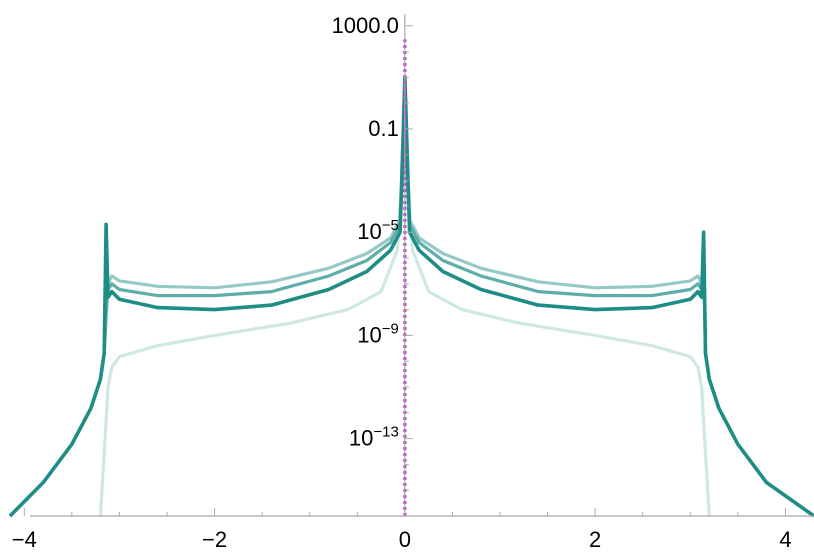  I want to click on x-tick-label: 4, so click(785, 539).